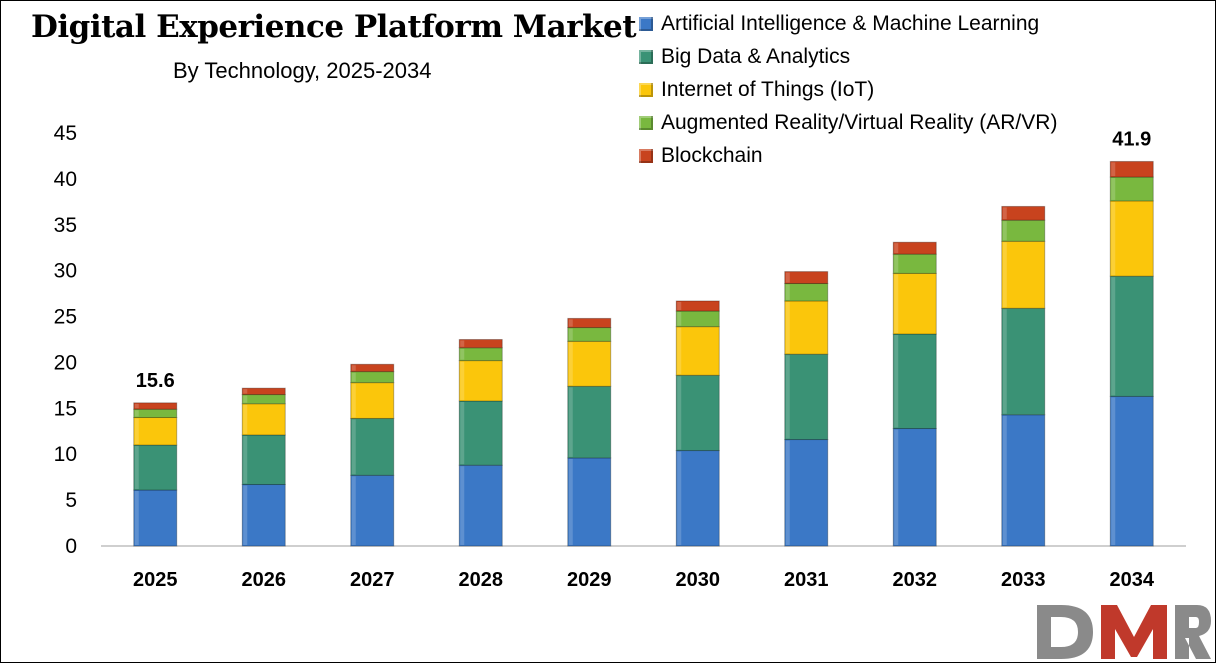 The width and height of the screenshot is (1216, 663). What do you see at coordinates (848, 155) in the screenshot?
I see `legend-item: Blockchain` at bounding box center [848, 155].